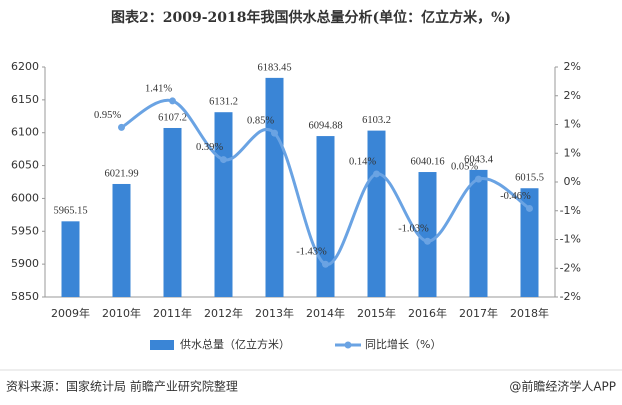 Image resolution: width=622 pixels, height=405 pixels. I want to click on bar-value-label: 6094.88, so click(325, 125).